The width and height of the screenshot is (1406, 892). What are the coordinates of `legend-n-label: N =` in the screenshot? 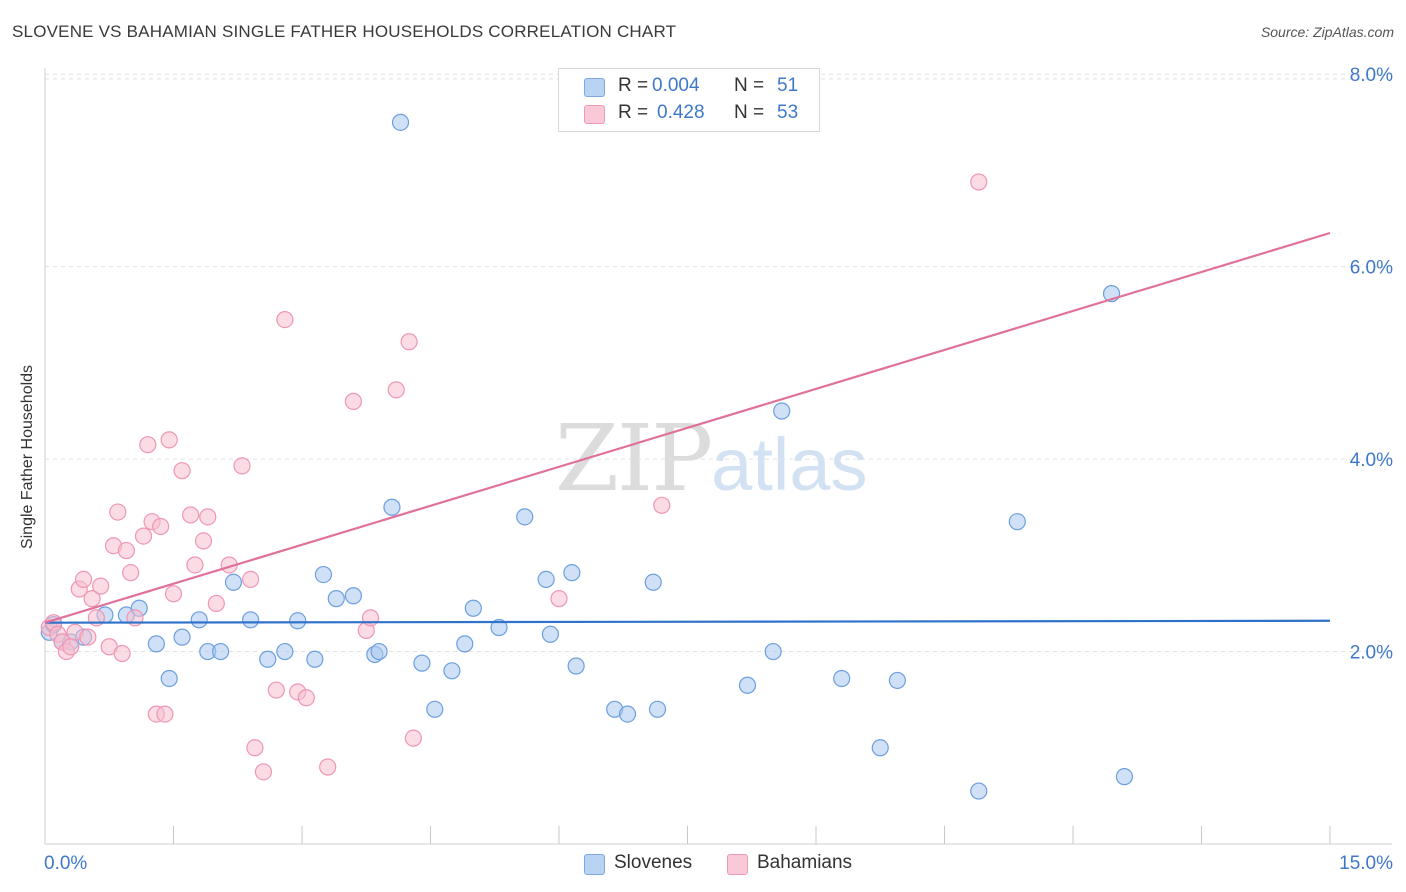 It's located at (749, 112).